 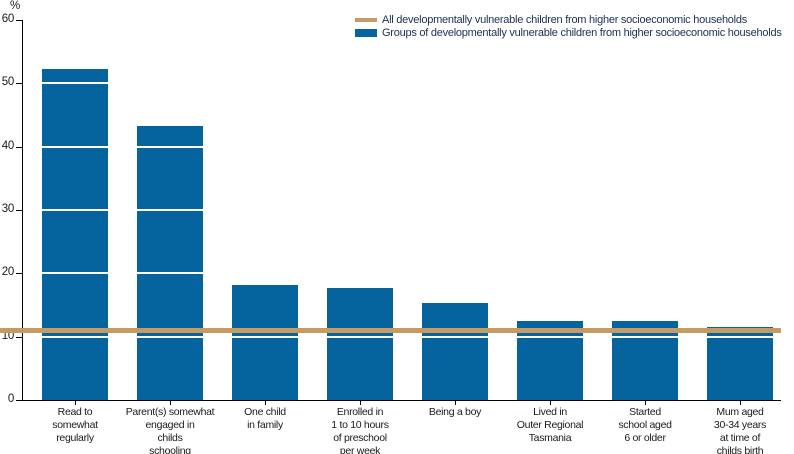 I want to click on reference-line-swatch-icon, so click(x=366, y=20).